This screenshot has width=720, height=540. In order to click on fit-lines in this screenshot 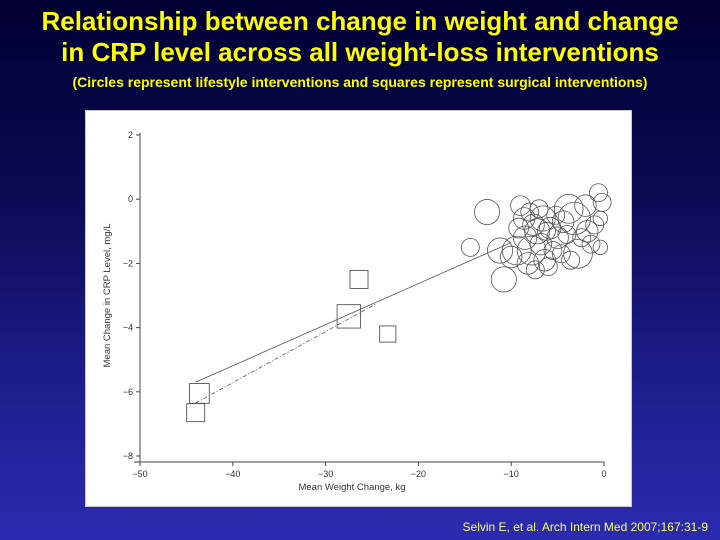, I will do `click(353, 323)`.